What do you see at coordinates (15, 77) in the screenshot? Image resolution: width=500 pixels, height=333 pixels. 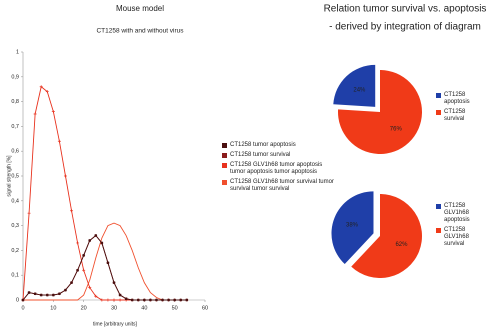 I see `y-tick-label: 0,9` at bounding box center [15, 77].